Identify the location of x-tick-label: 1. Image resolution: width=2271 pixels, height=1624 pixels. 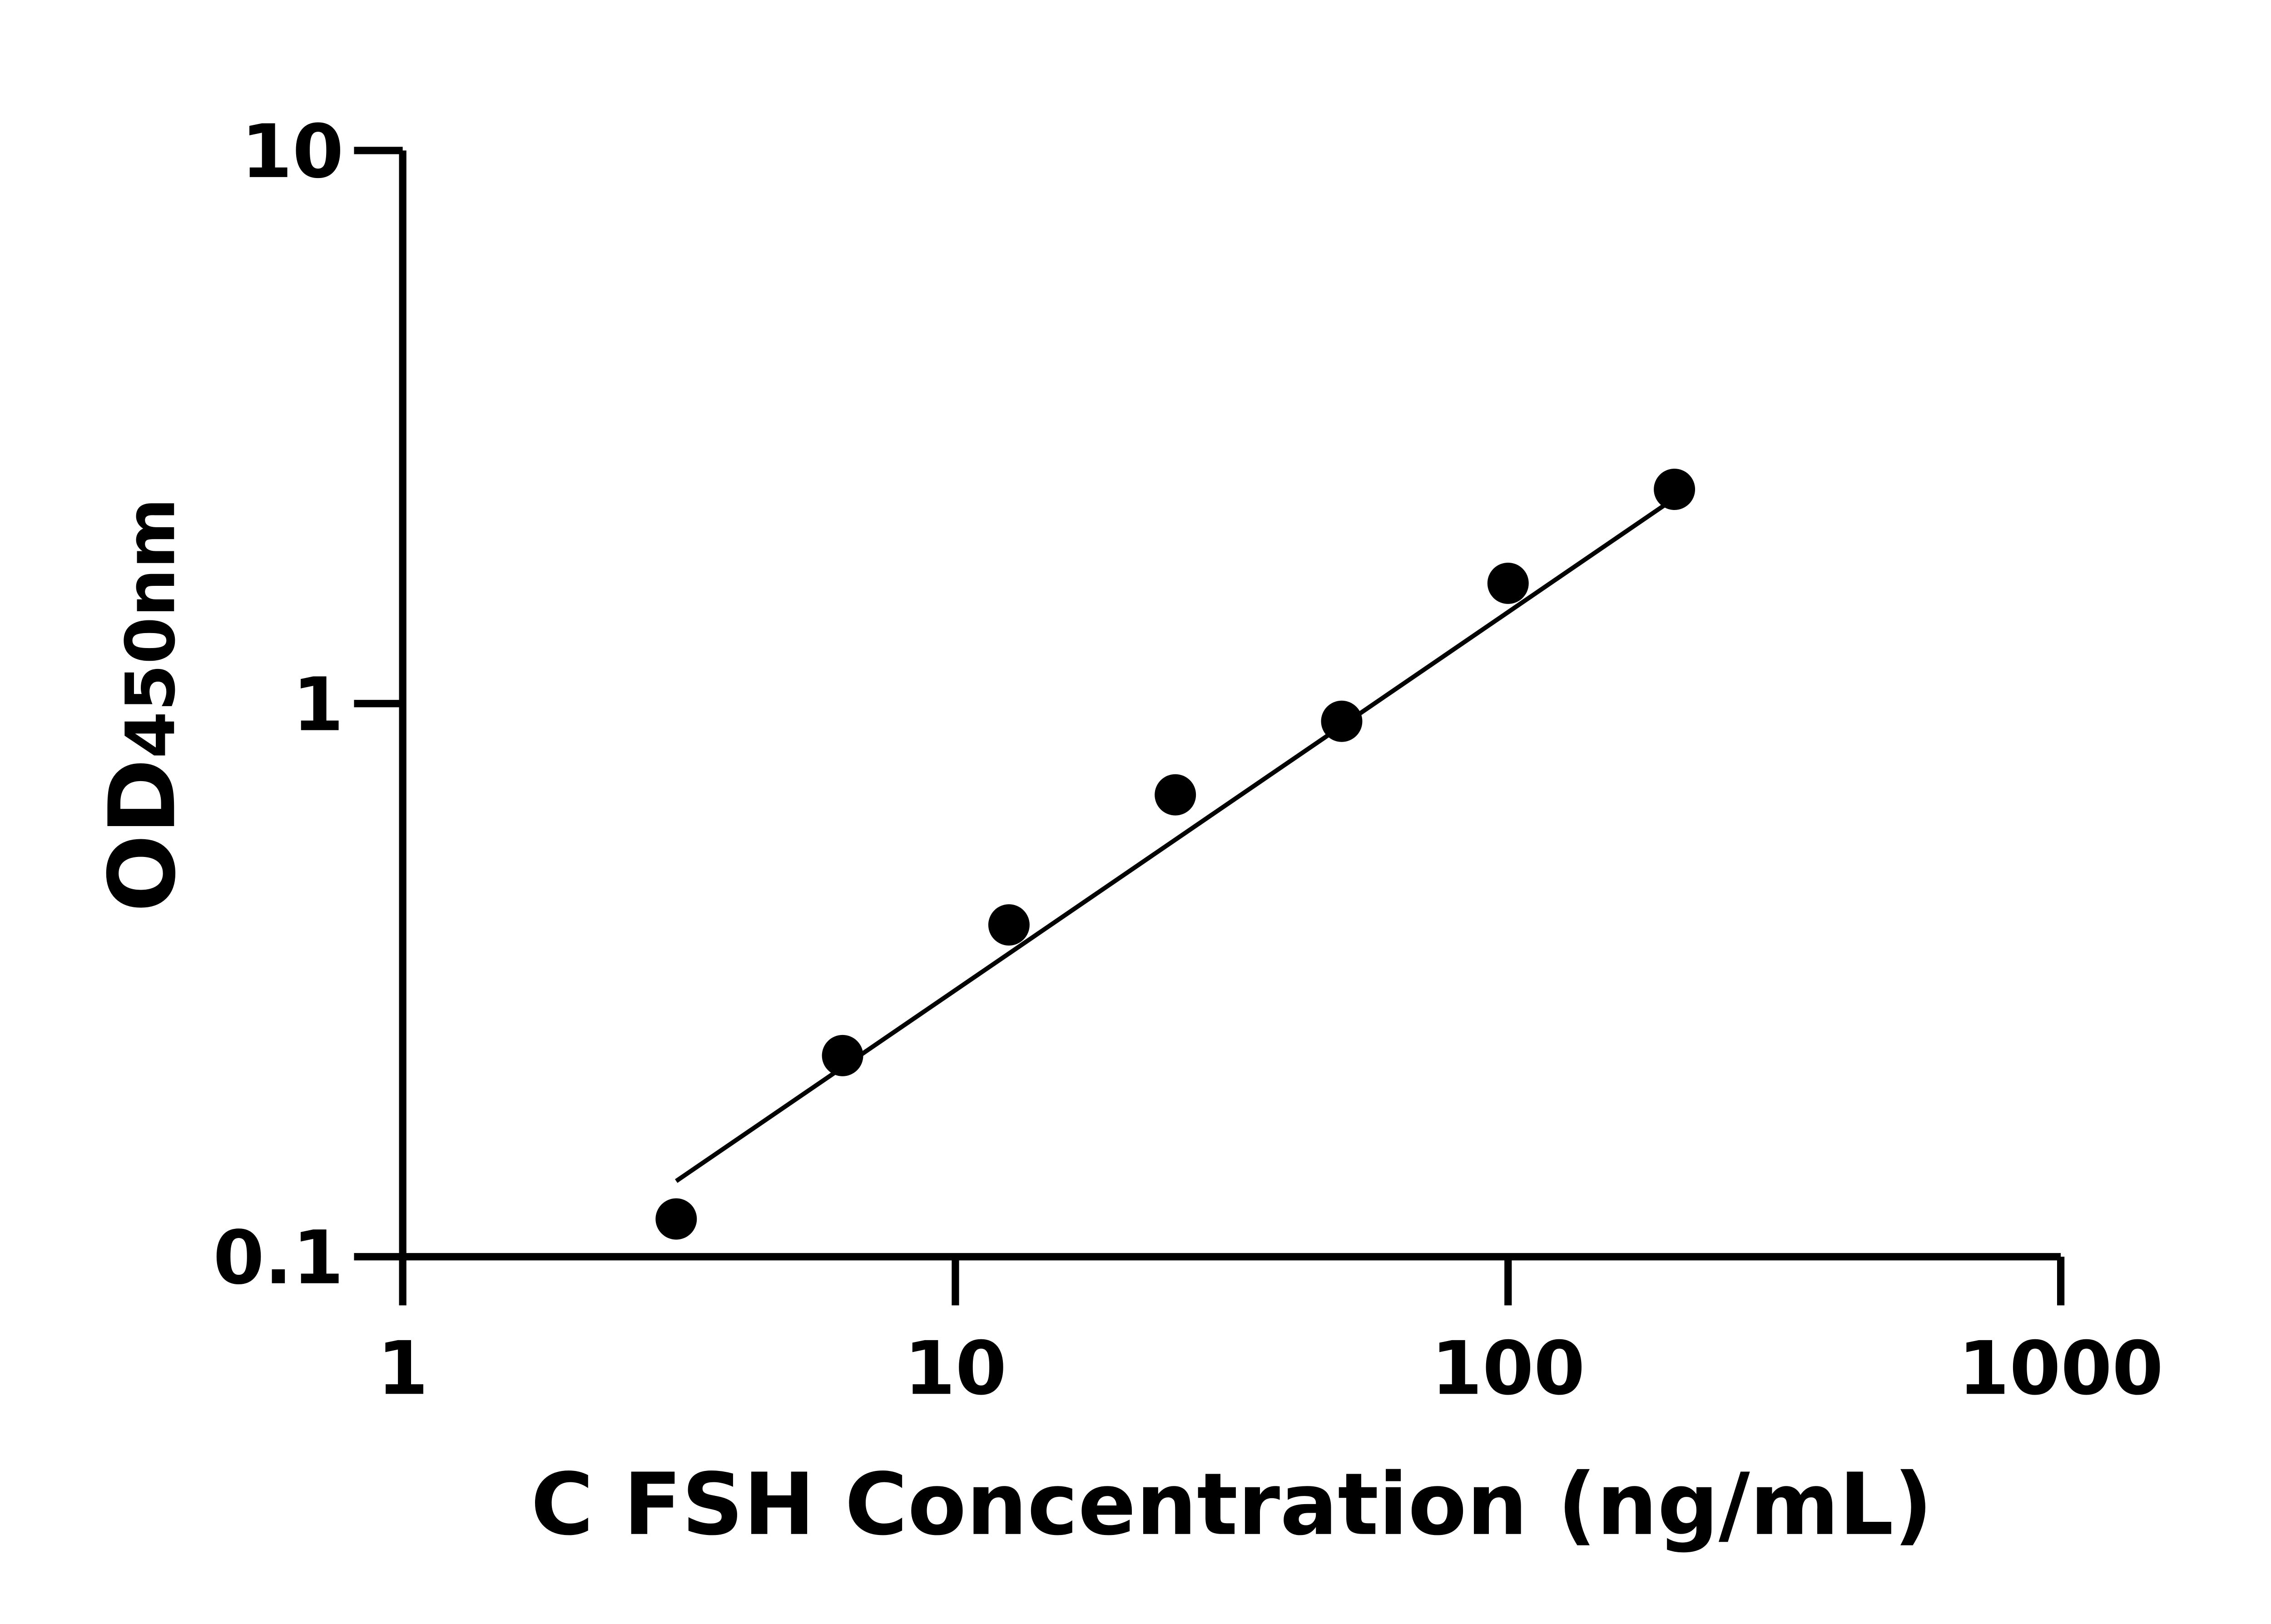
(402, 1368).